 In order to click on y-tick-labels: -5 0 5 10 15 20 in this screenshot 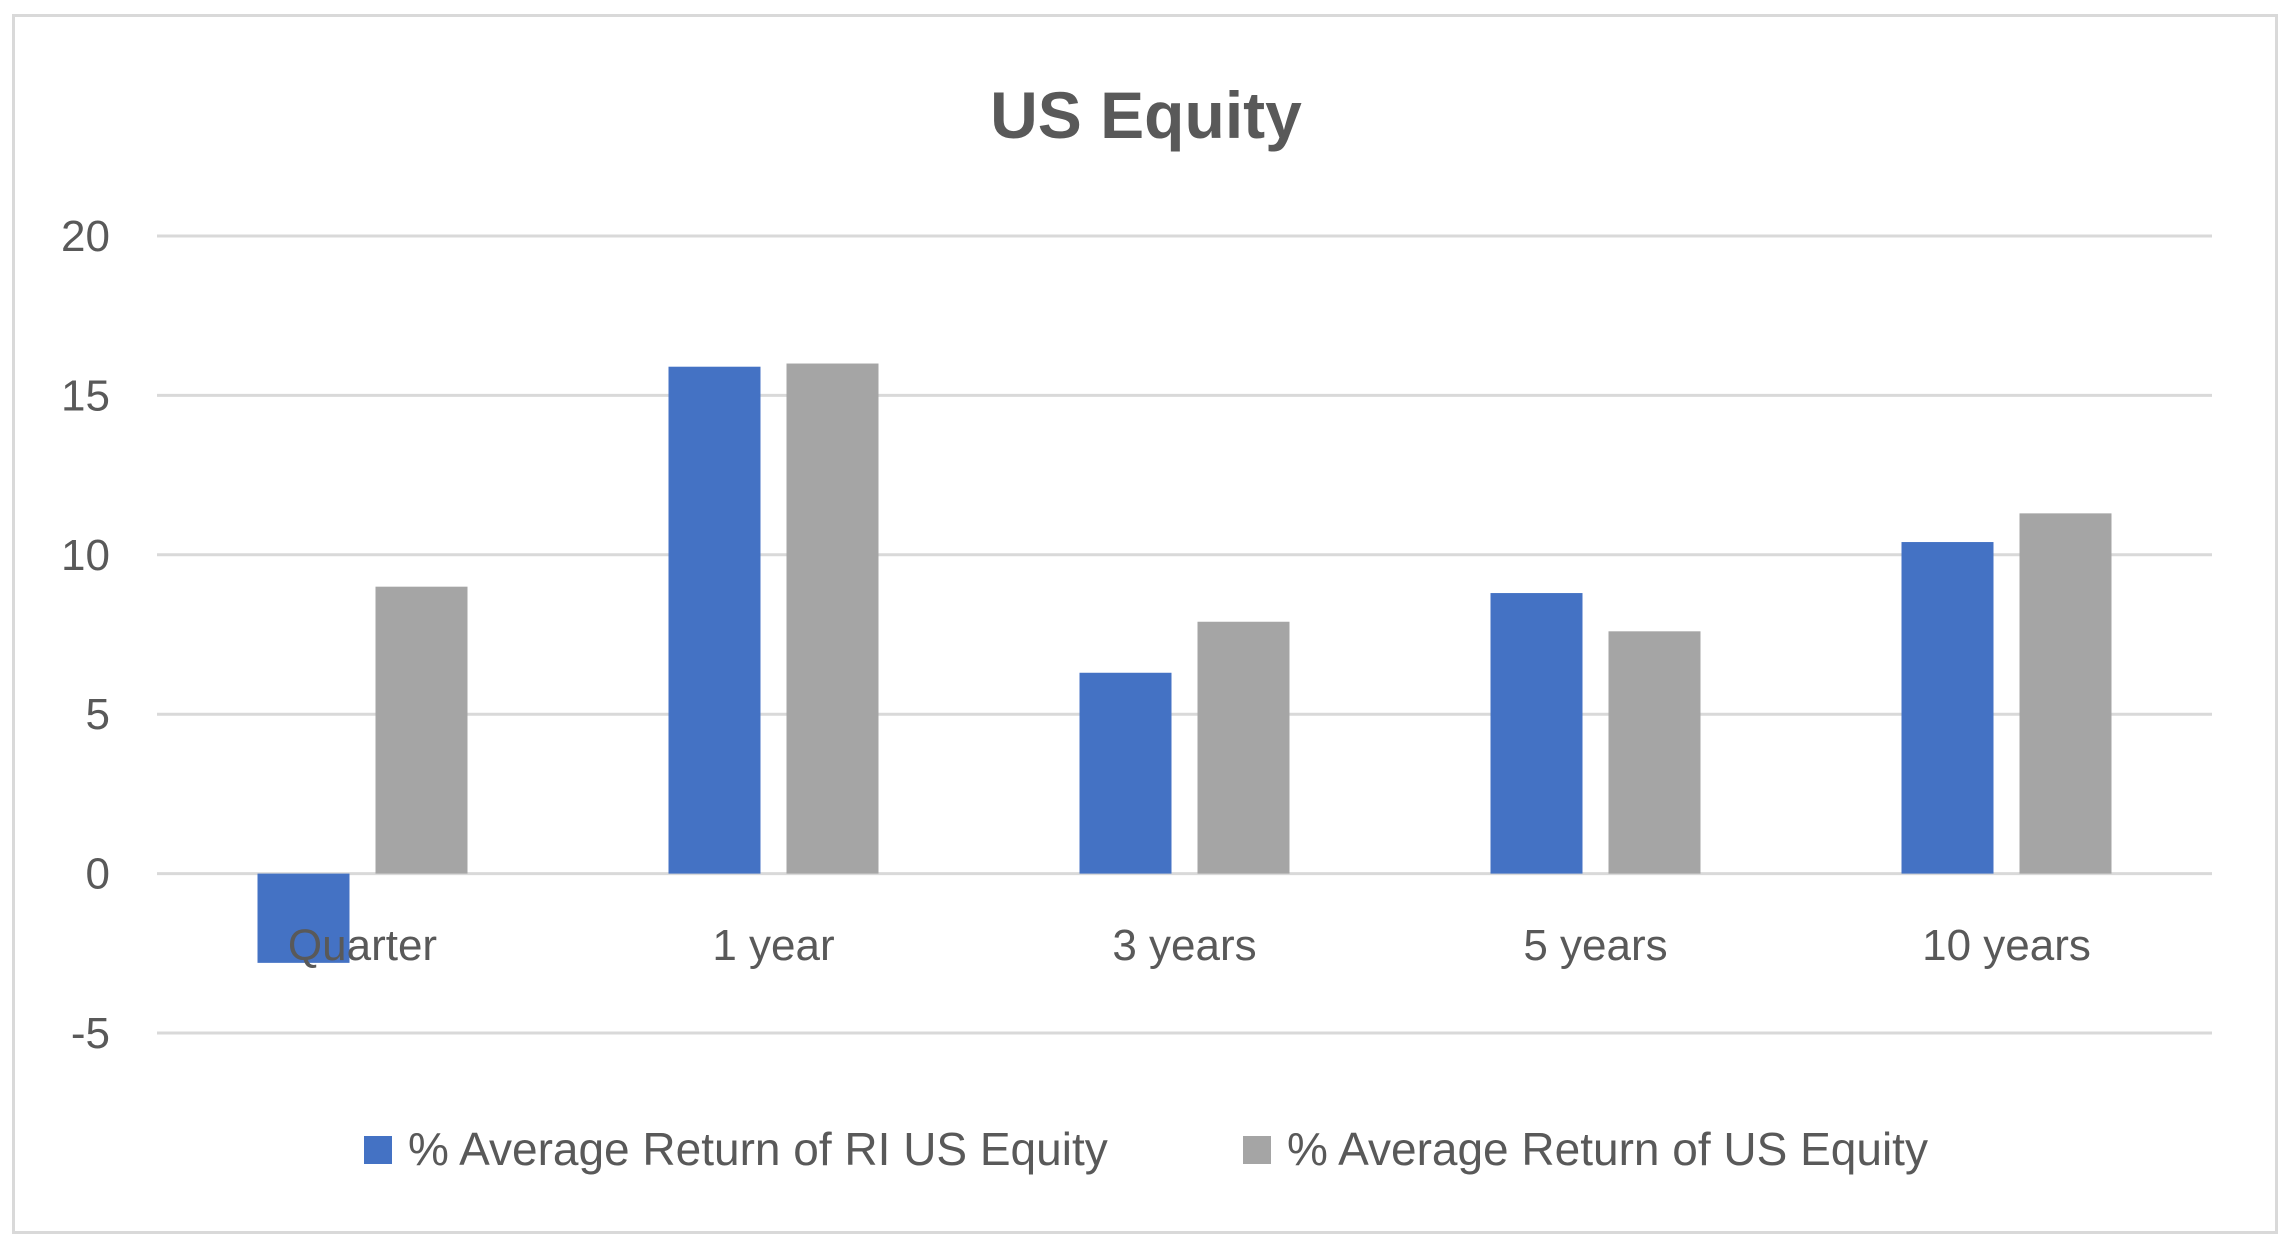, I will do `click(85, 635)`.